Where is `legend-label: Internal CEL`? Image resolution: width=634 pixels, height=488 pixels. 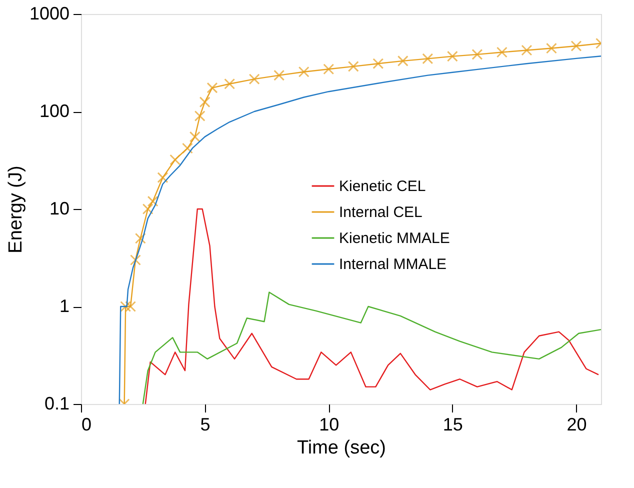
legend-label: Internal CEL is located at coordinates (380, 212).